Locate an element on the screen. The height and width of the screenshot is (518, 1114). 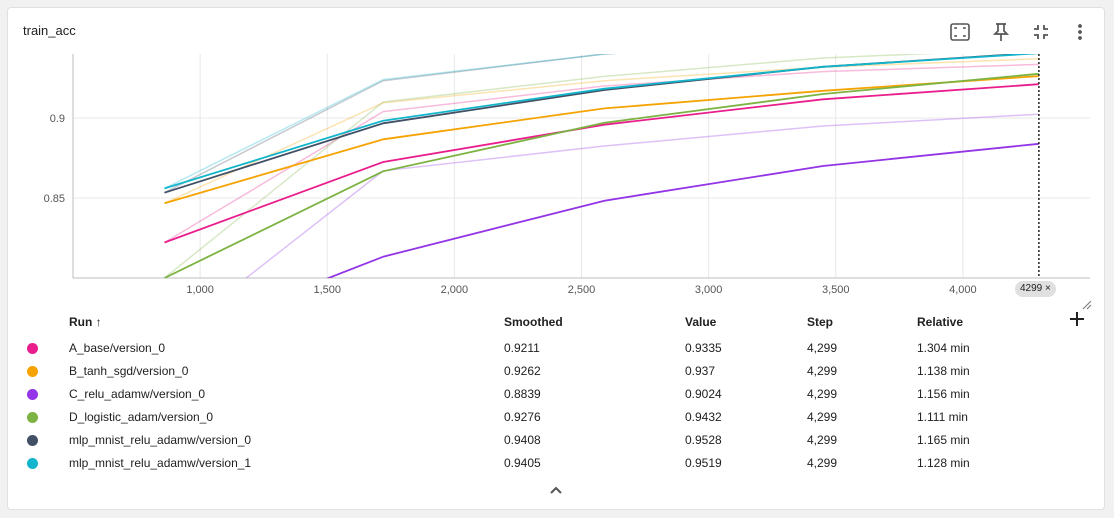
run-name: D_logistic_adam/version_0 is located at coordinates (141, 417).